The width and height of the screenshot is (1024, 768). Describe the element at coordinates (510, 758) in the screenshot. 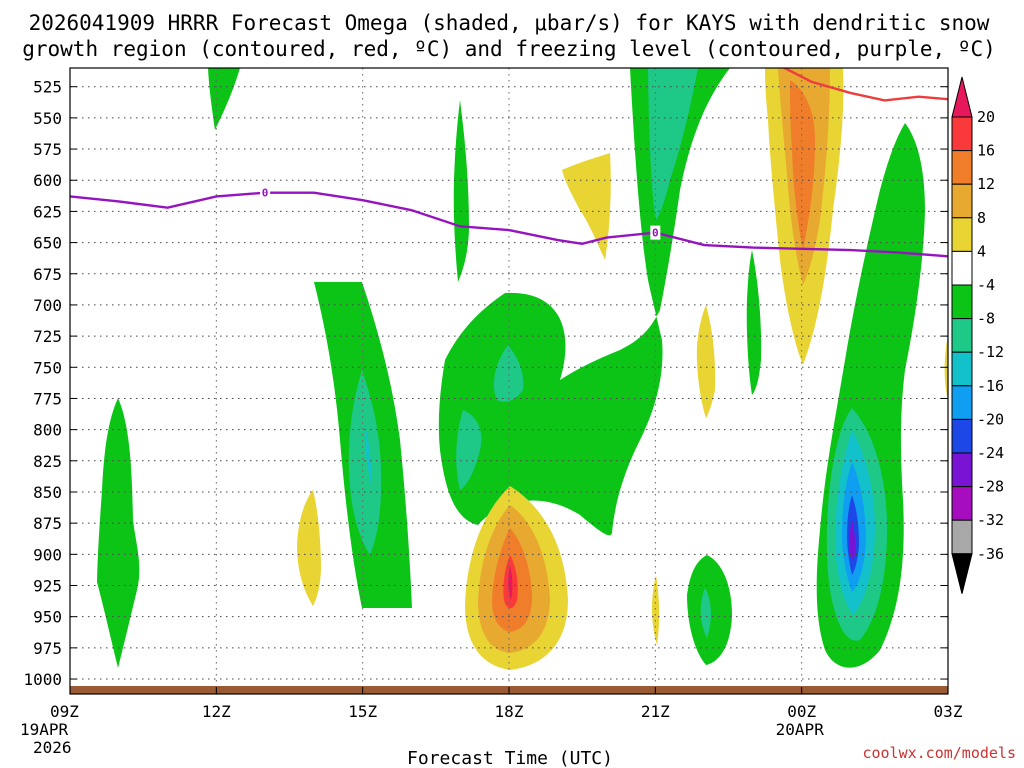

I see `x-axis-label: Forecast Time (UTC)` at that location.